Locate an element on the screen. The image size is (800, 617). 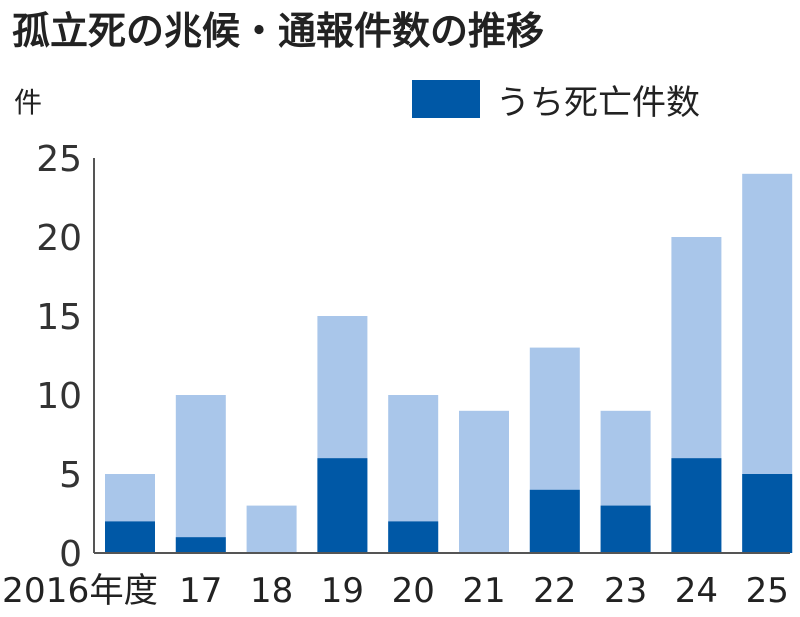
y-tick-label: 0 is located at coordinates (70, 554).